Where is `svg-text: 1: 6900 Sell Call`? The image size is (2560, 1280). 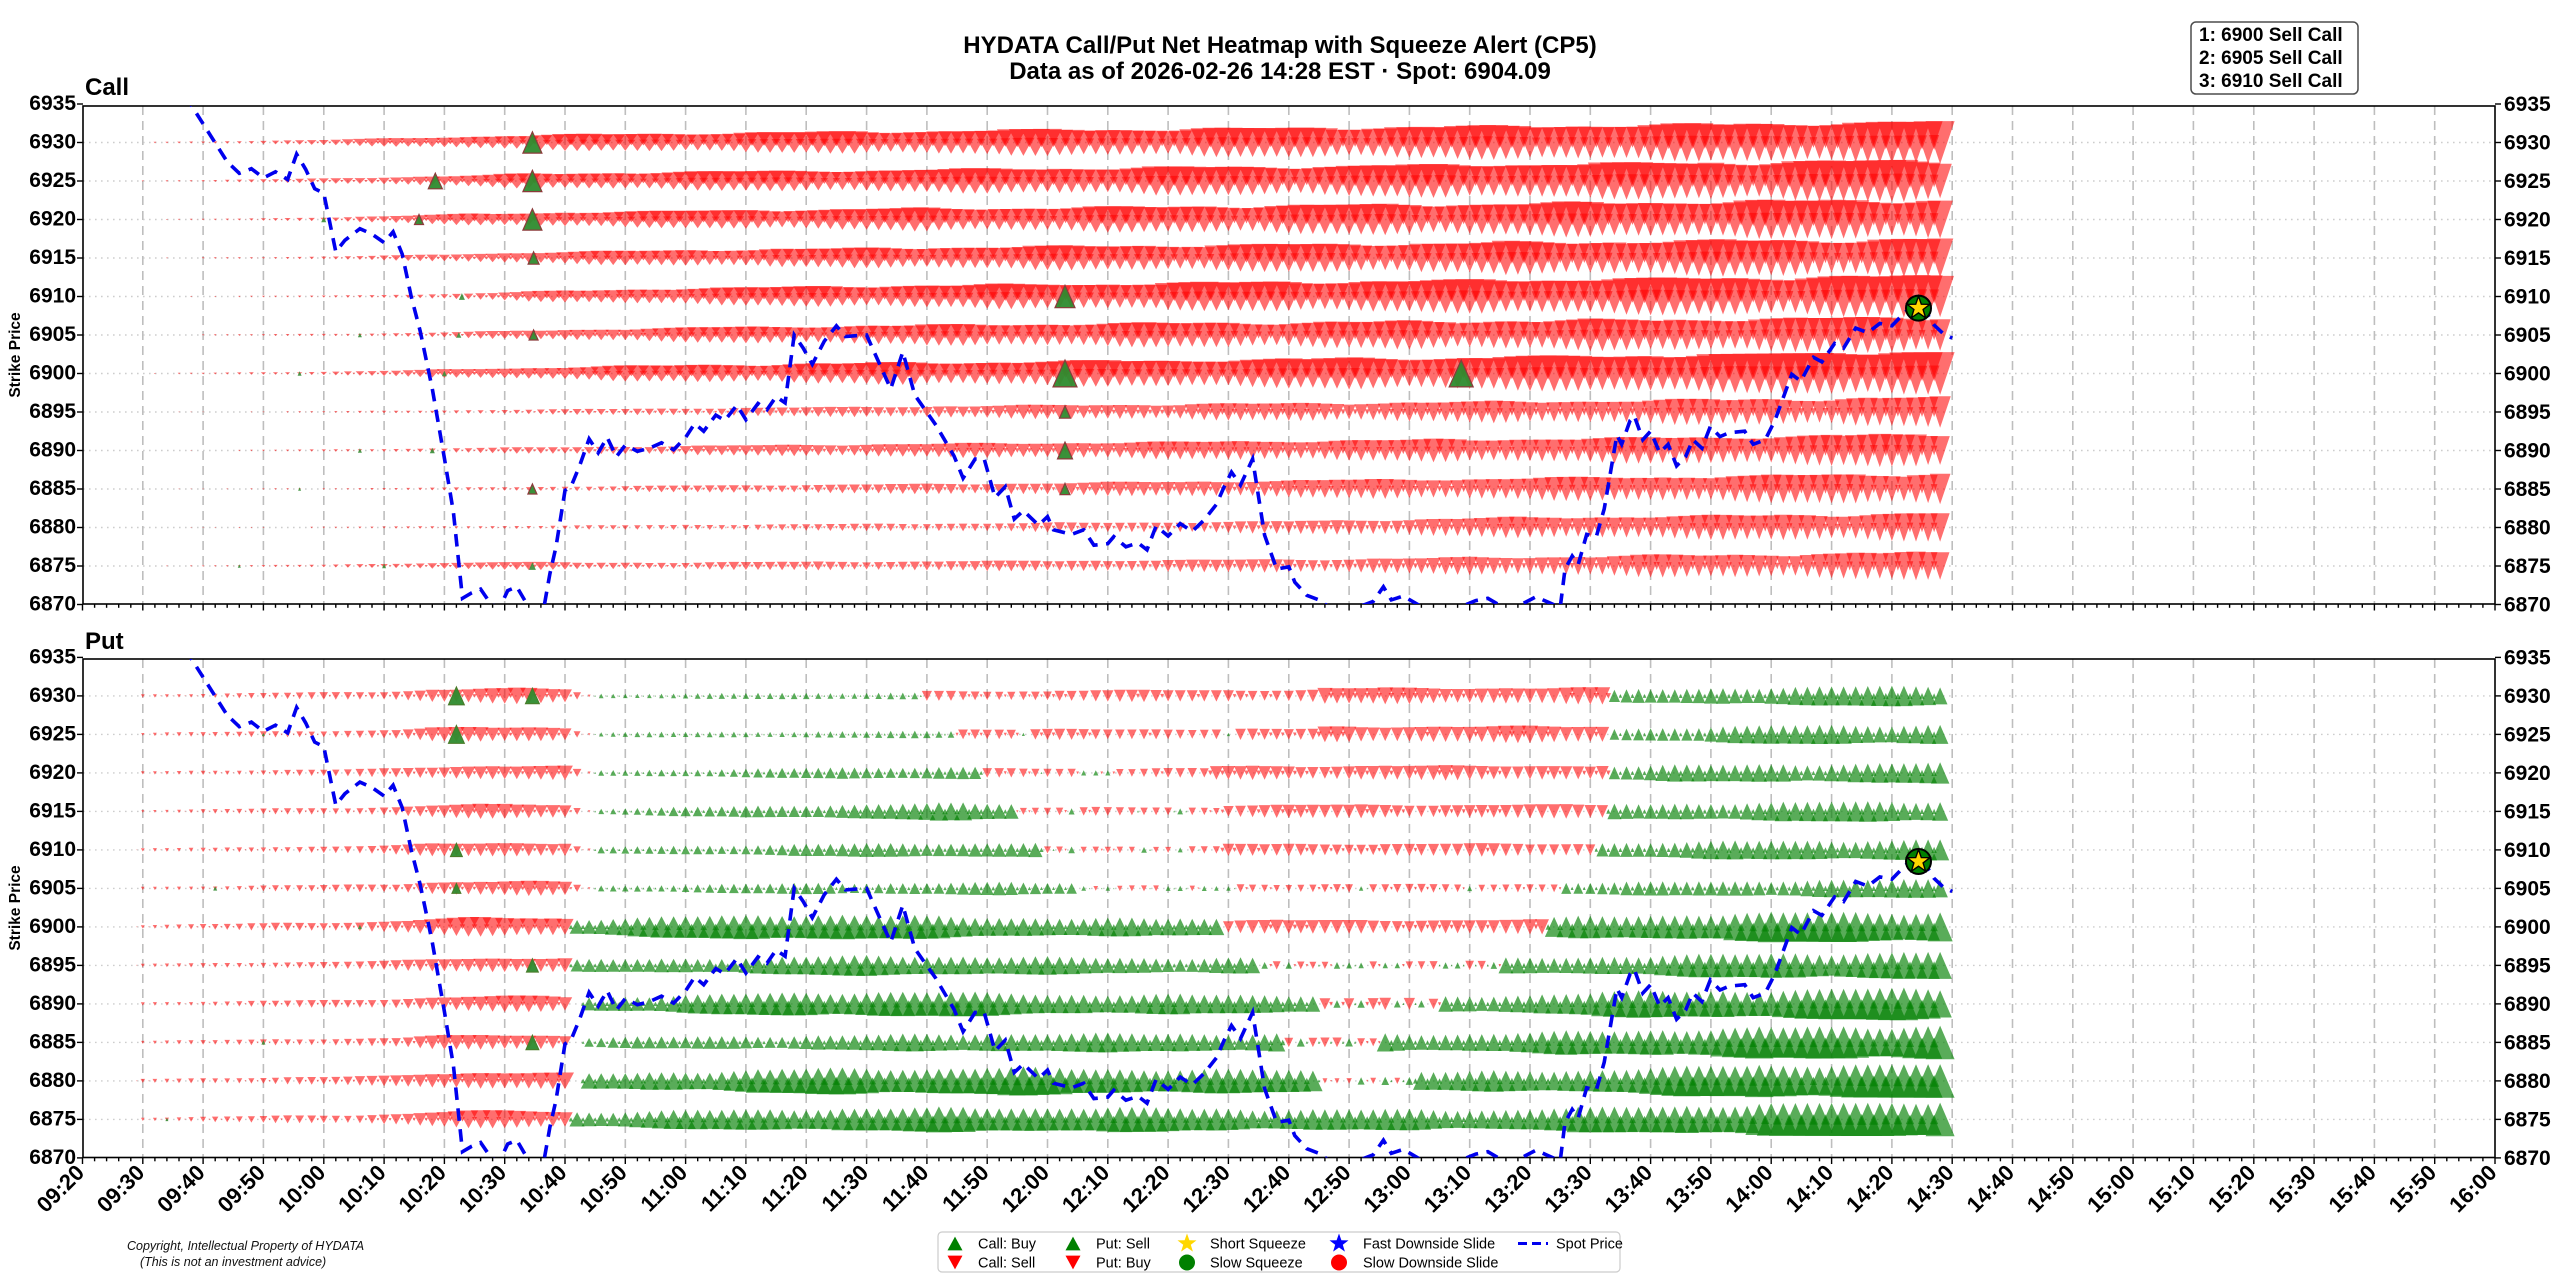
svg-text: 1: 6900 Sell Call is located at coordinates (2271, 35).